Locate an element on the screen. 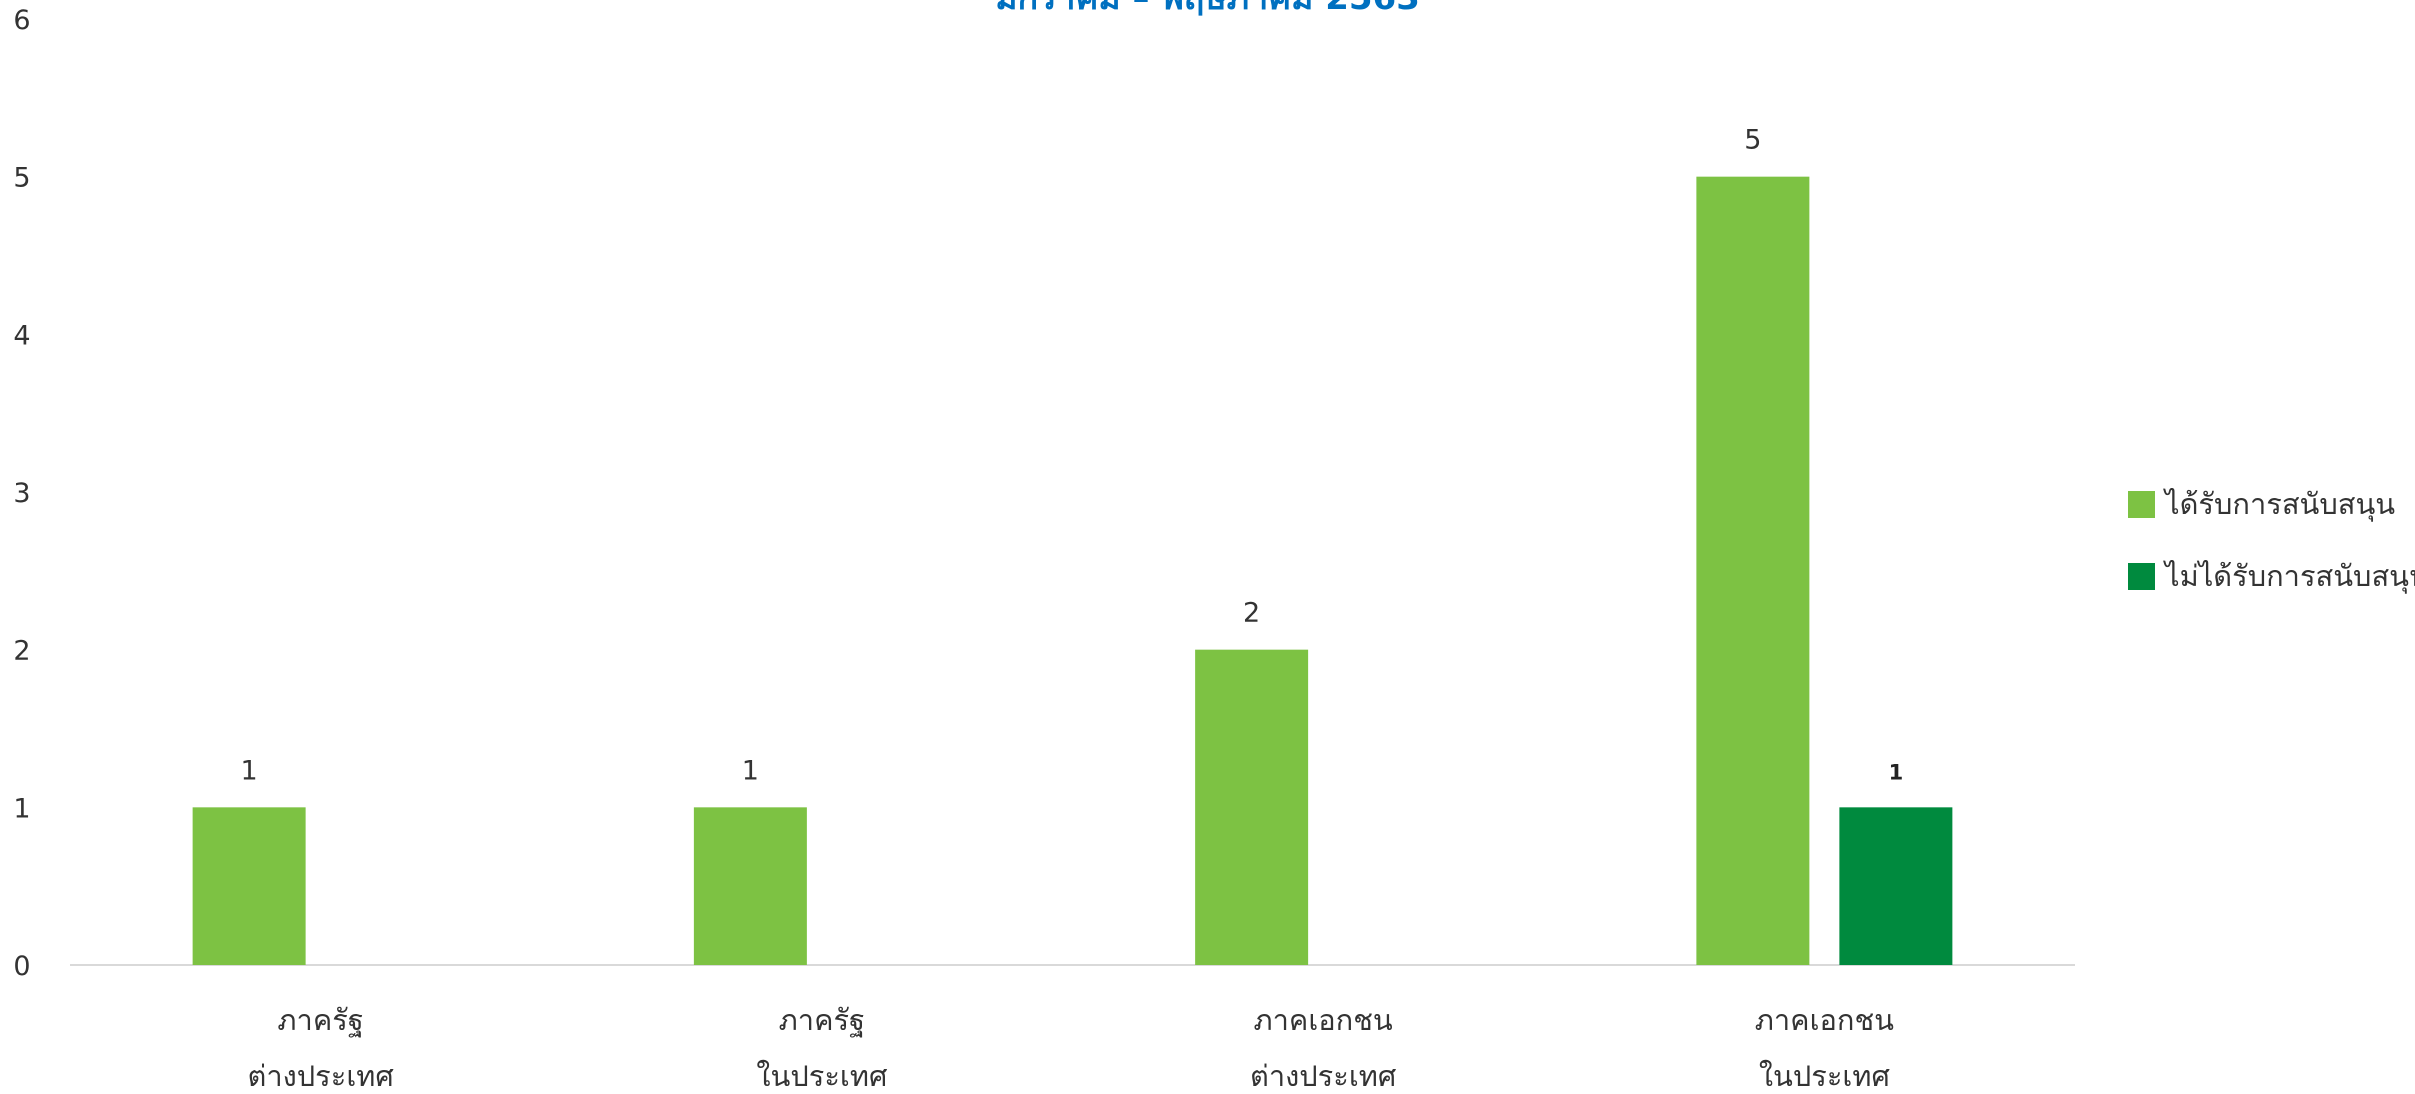 The width and height of the screenshot is (2415, 1094). legend-label-supported: ได้รับการสนับสนุน is located at coordinates (2280, 504).